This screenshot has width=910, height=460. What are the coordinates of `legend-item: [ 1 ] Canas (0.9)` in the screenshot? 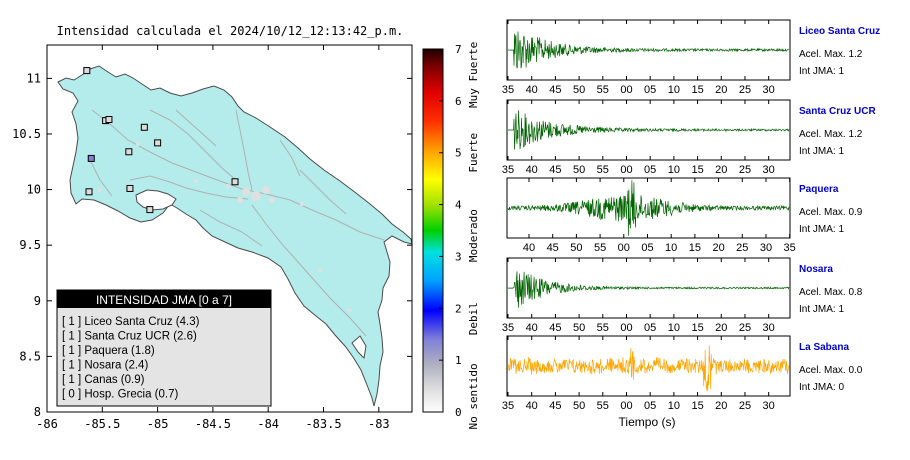 It's located at (103, 380).